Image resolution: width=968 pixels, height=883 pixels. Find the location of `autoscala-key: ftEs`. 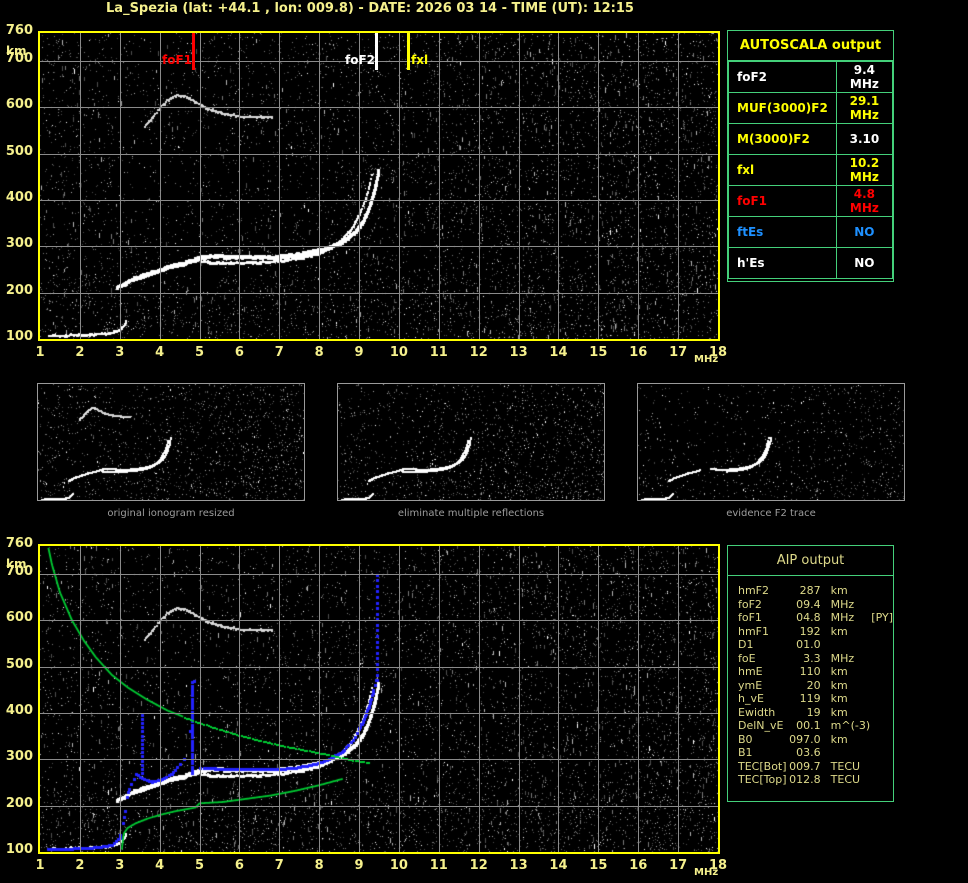

autoscala-key: ftEs is located at coordinates (782, 232).